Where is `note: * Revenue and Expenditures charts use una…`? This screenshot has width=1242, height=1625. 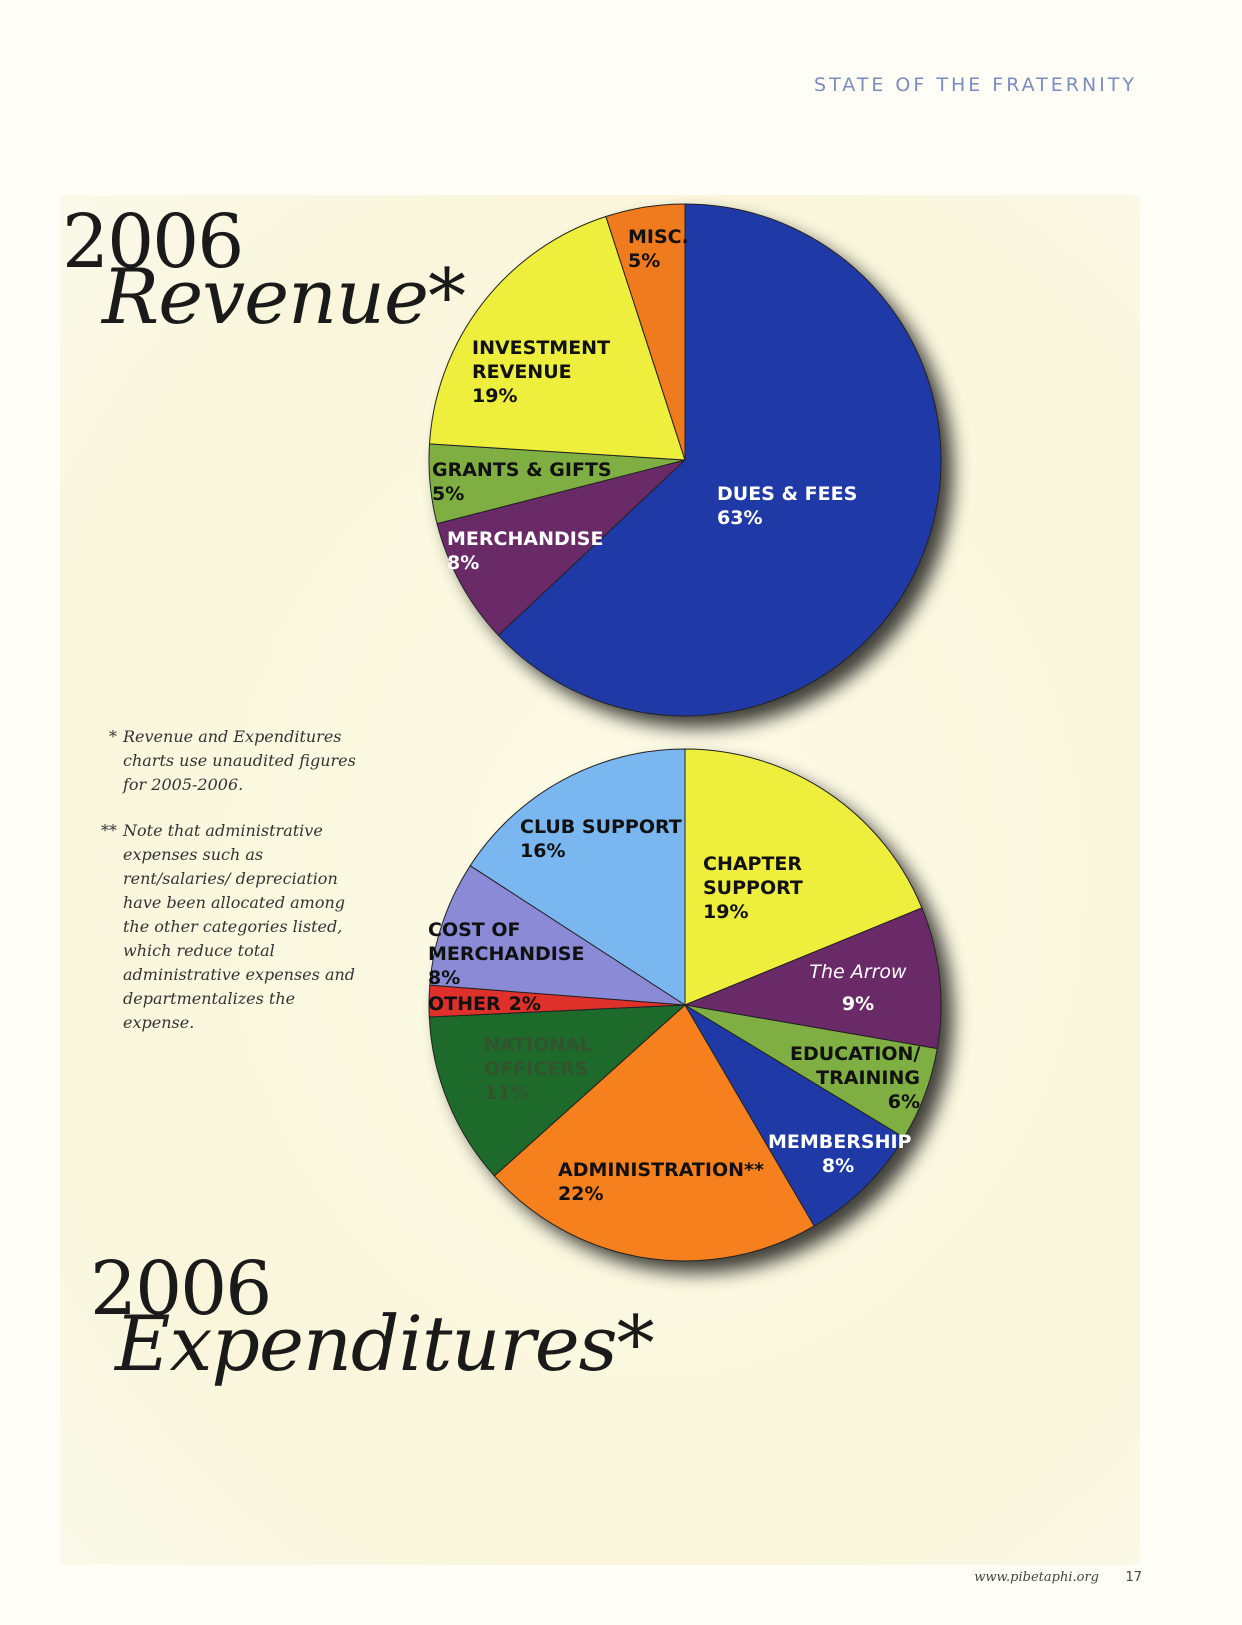
note: * Revenue and Expenditures charts use una… is located at coordinates (230, 761).